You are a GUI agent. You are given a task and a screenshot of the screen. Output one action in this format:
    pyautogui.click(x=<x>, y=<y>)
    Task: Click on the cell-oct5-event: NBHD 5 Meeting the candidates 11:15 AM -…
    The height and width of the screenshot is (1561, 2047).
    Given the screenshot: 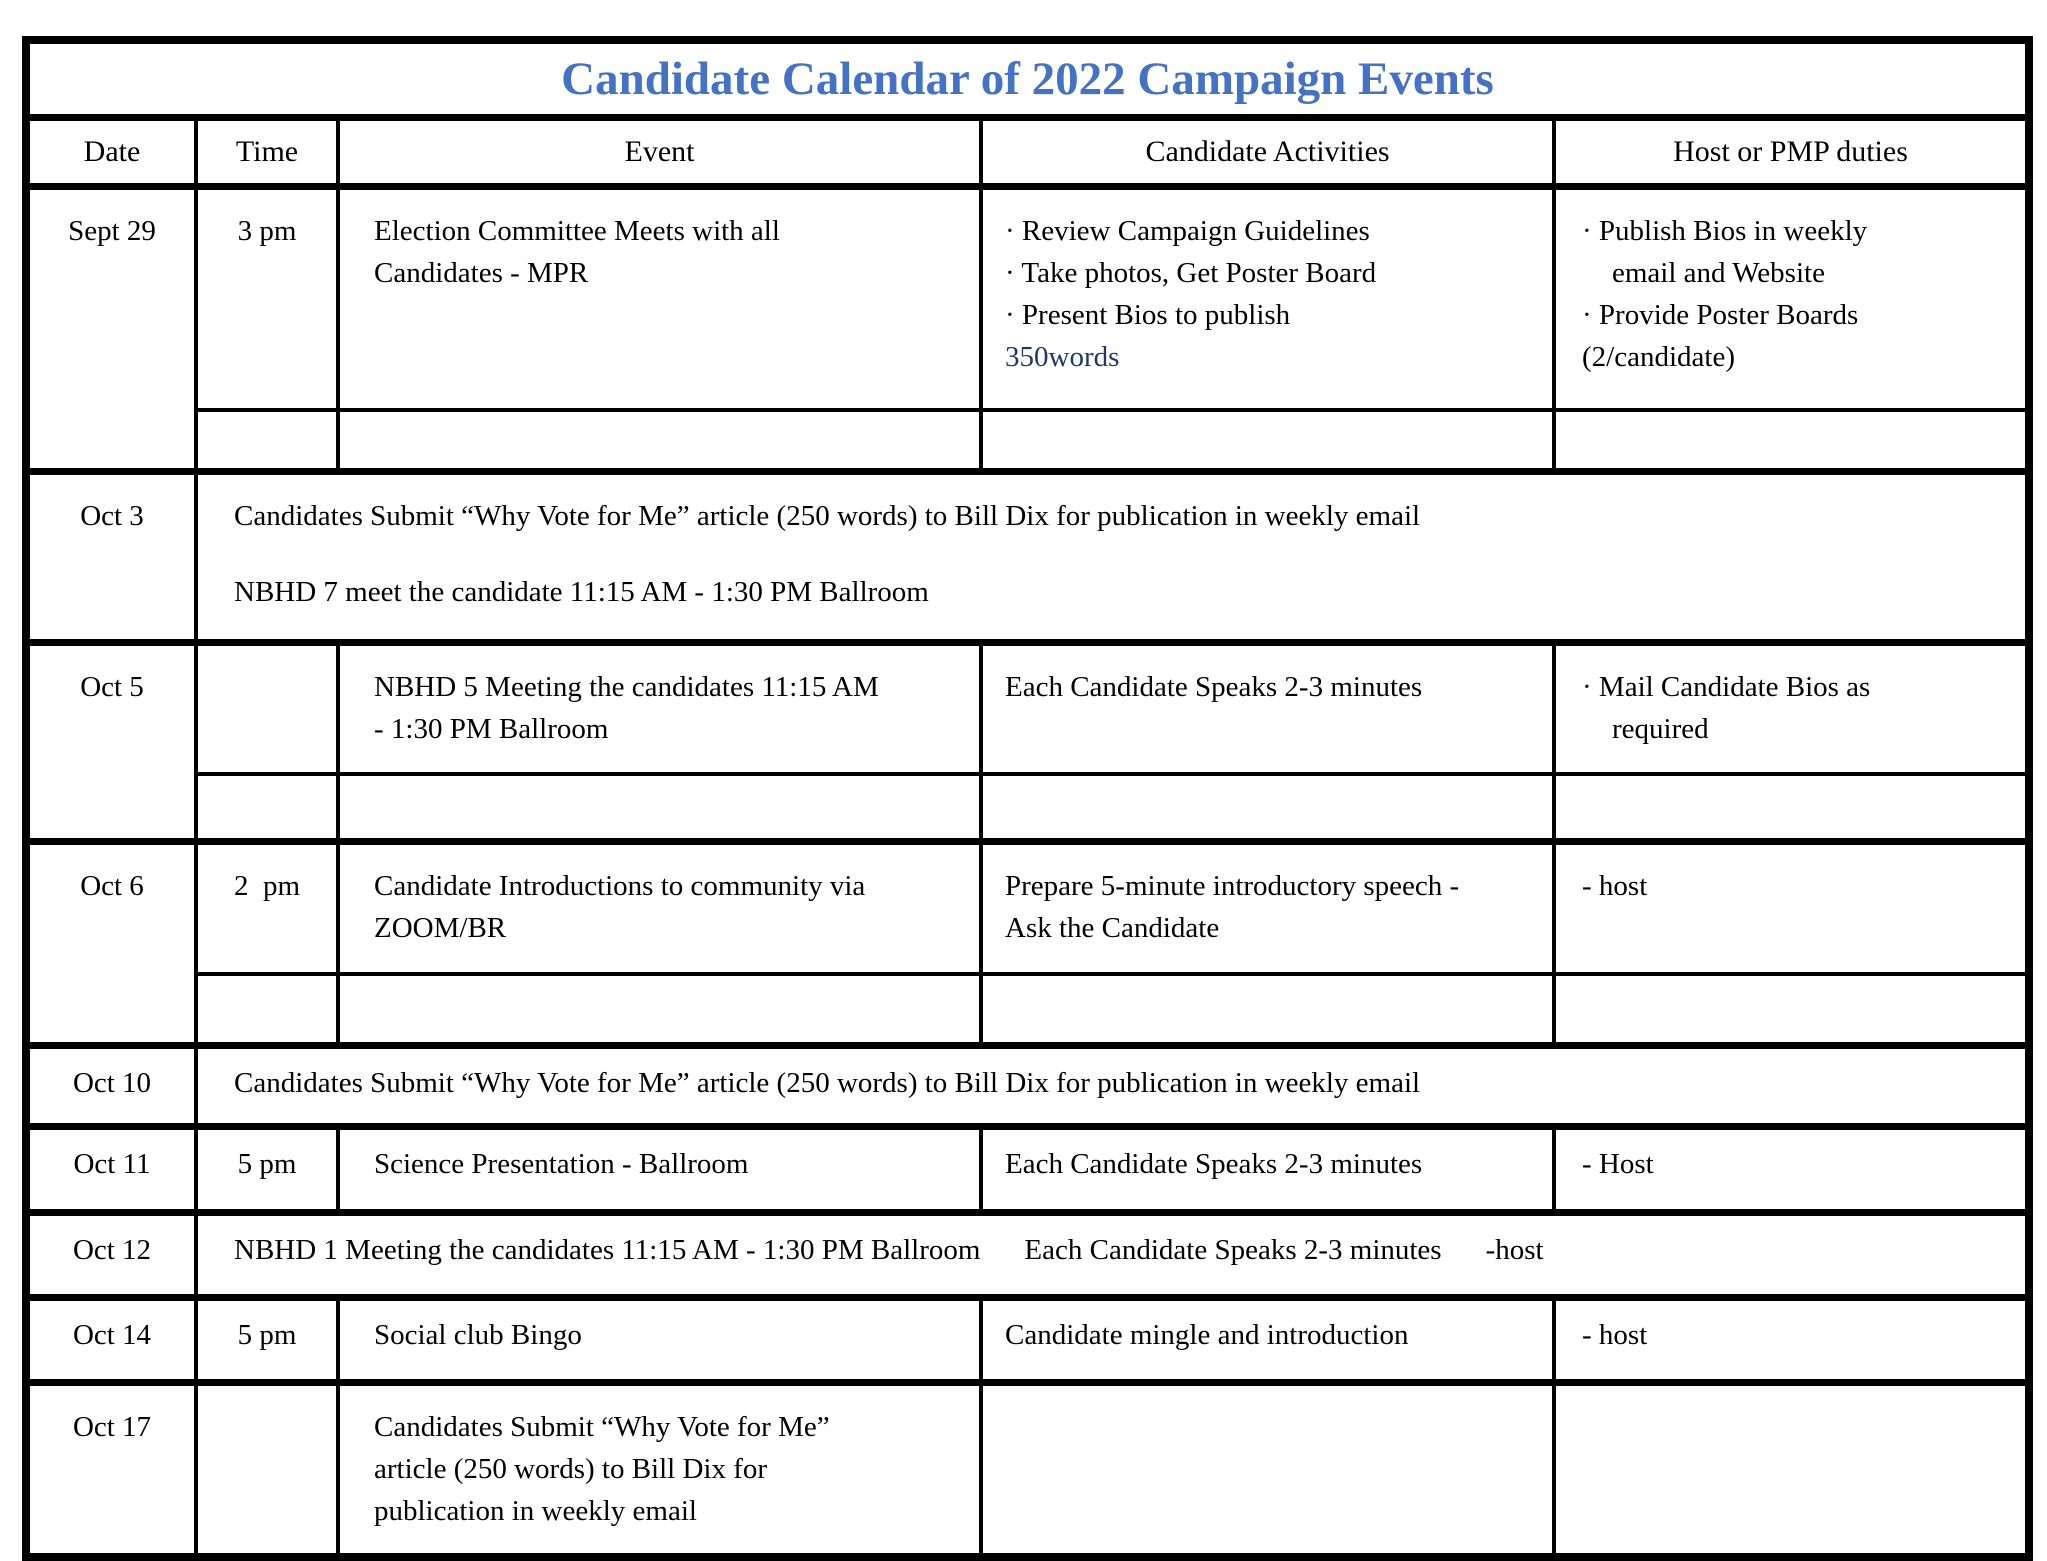 What is the action you would take?
    pyautogui.click(x=659, y=707)
    